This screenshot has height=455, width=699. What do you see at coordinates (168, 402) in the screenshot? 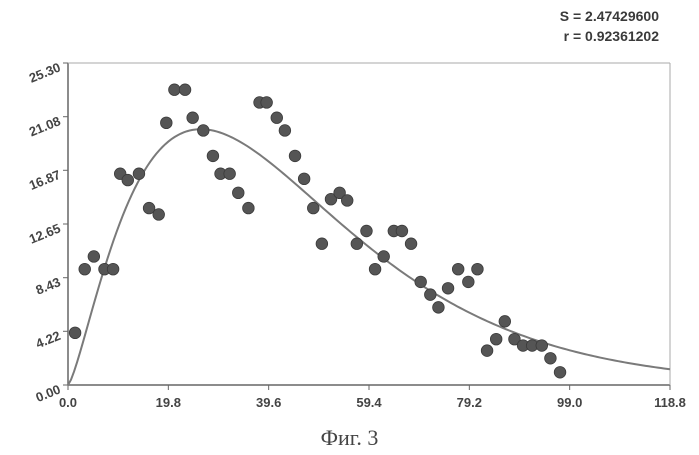
I see `x-tick-label: 19.8` at bounding box center [168, 402].